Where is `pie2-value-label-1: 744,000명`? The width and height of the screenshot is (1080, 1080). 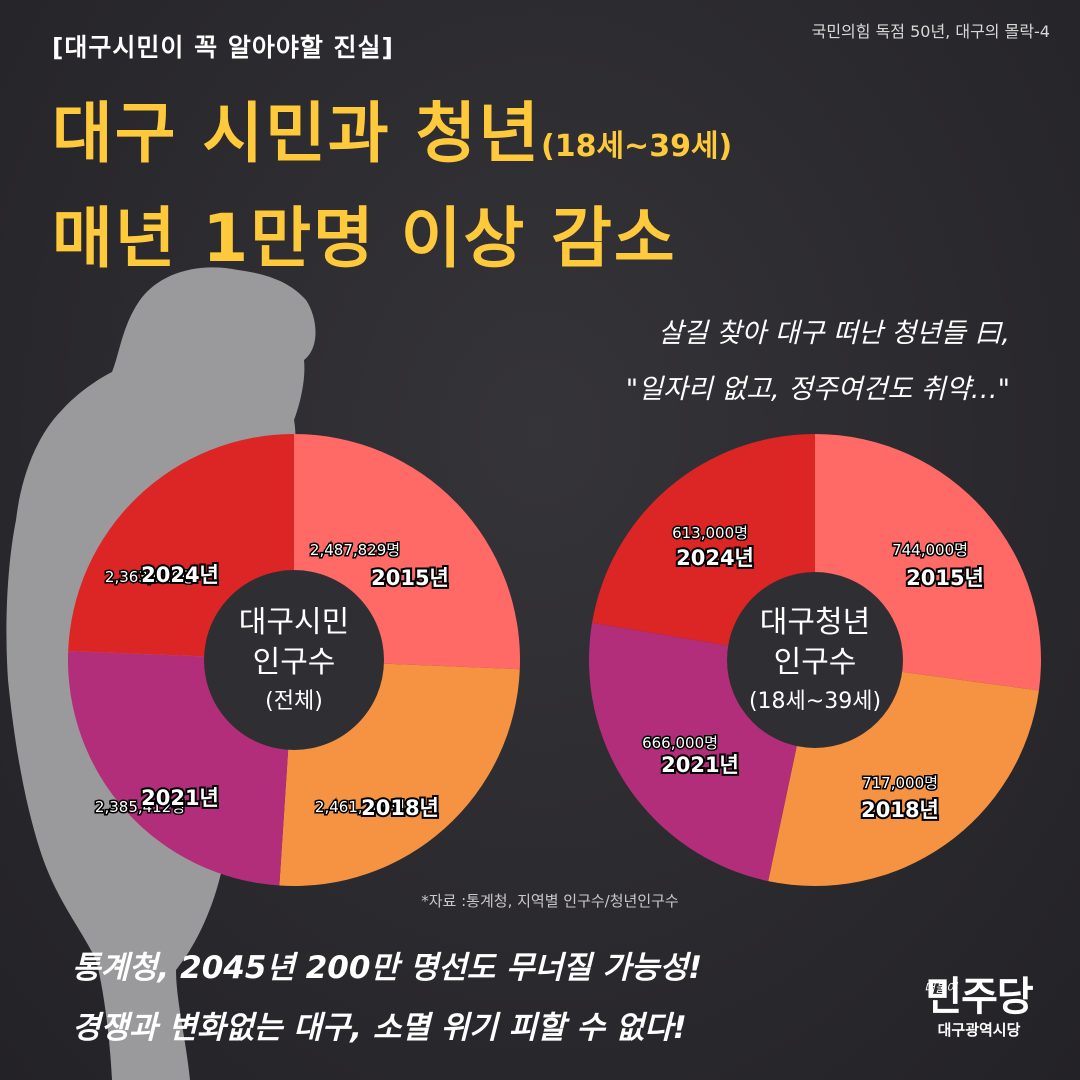
pie2-value-label-1: 744,000명 is located at coordinates (930, 550).